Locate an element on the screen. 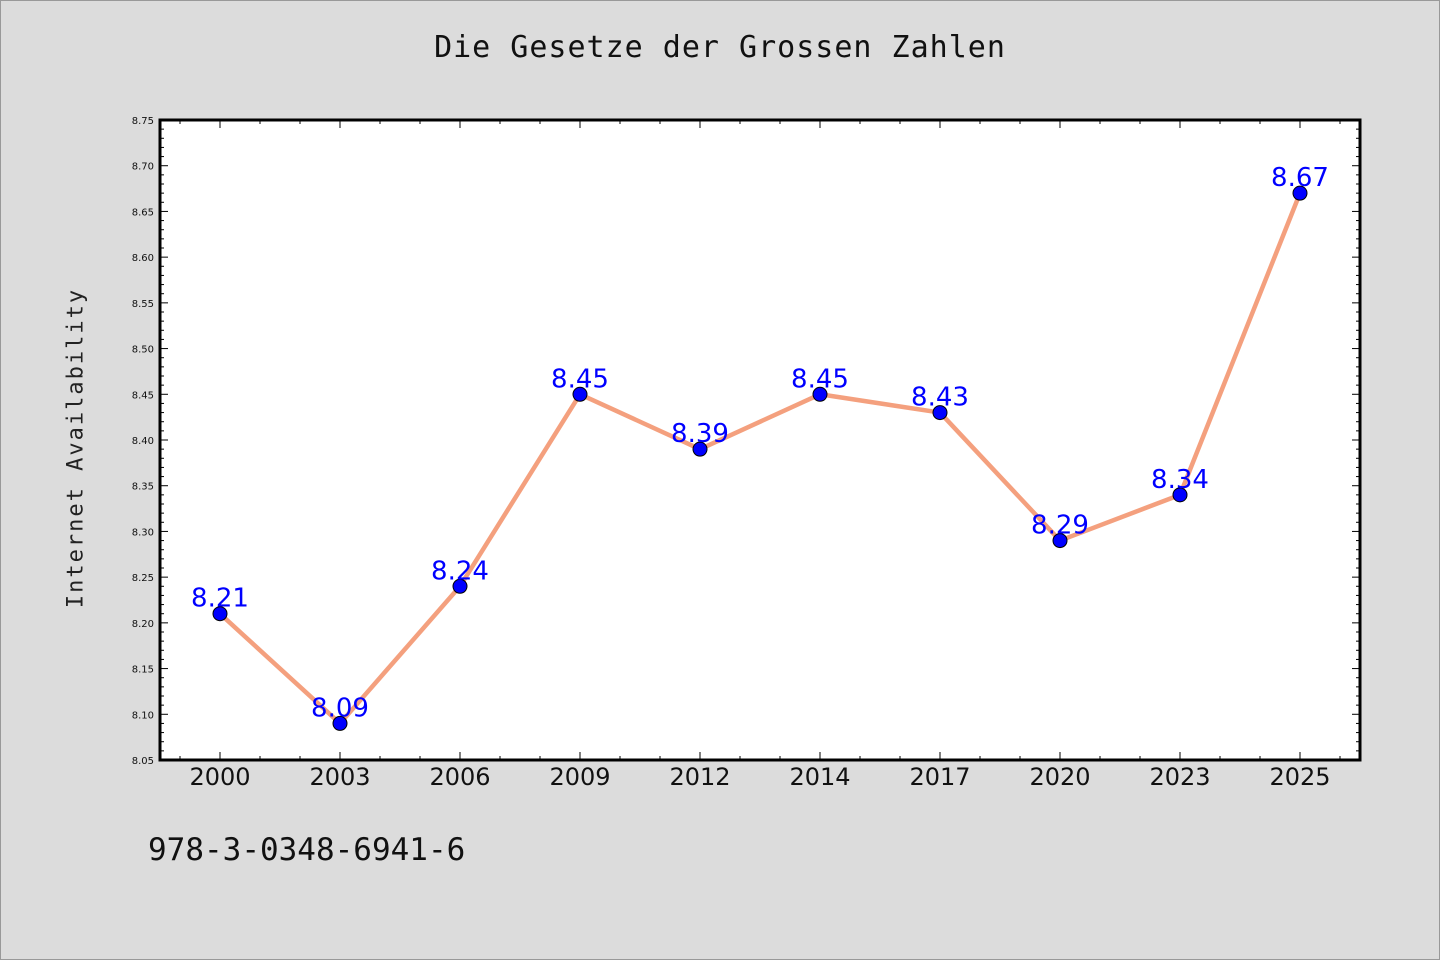 The height and width of the screenshot is (960, 1440). y-tick-label: 8.65 is located at coordinates (143, 212).